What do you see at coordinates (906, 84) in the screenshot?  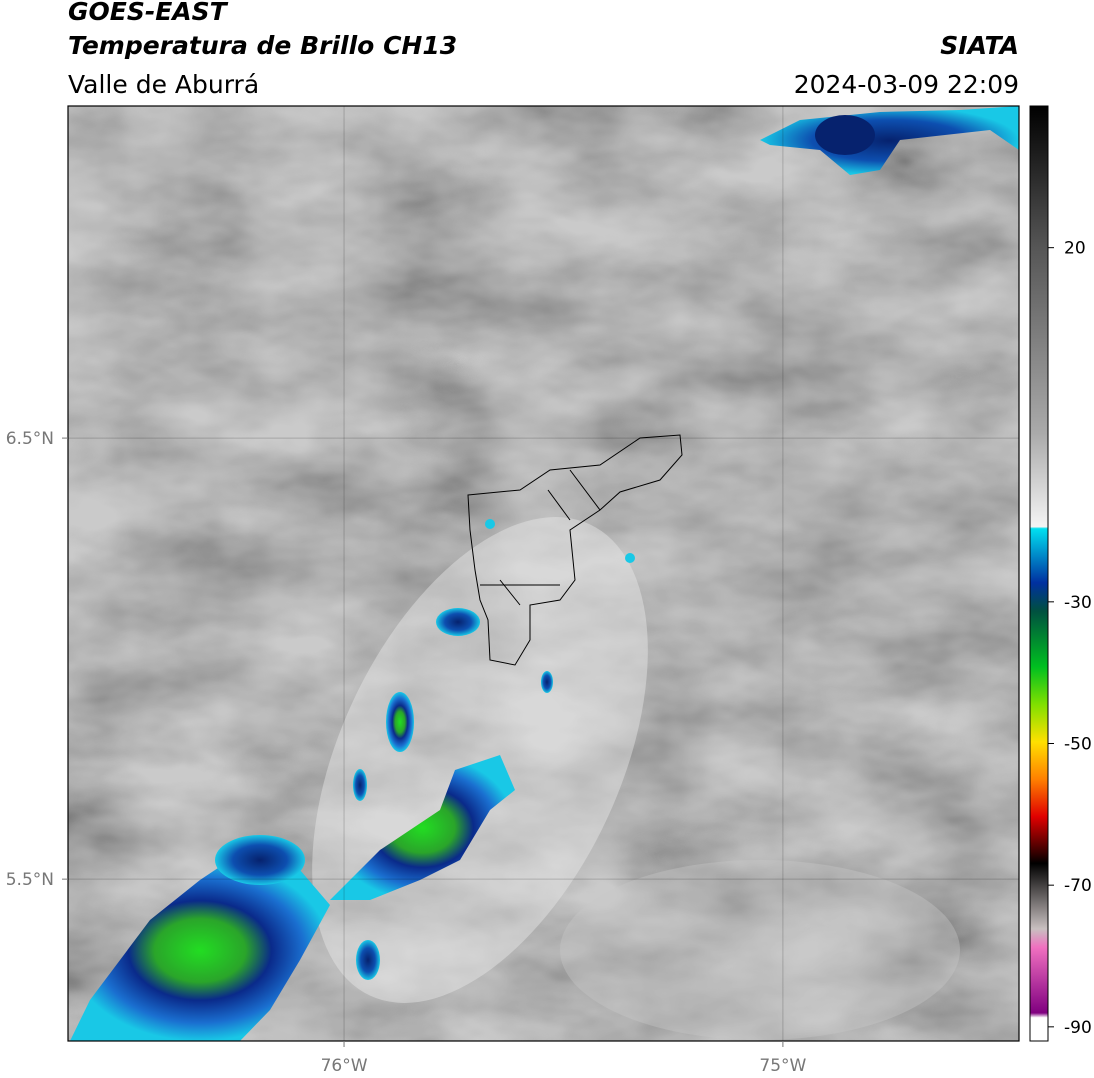 I see `datetime: 2024-03-09 22:09` at bounding box center [906, 84].